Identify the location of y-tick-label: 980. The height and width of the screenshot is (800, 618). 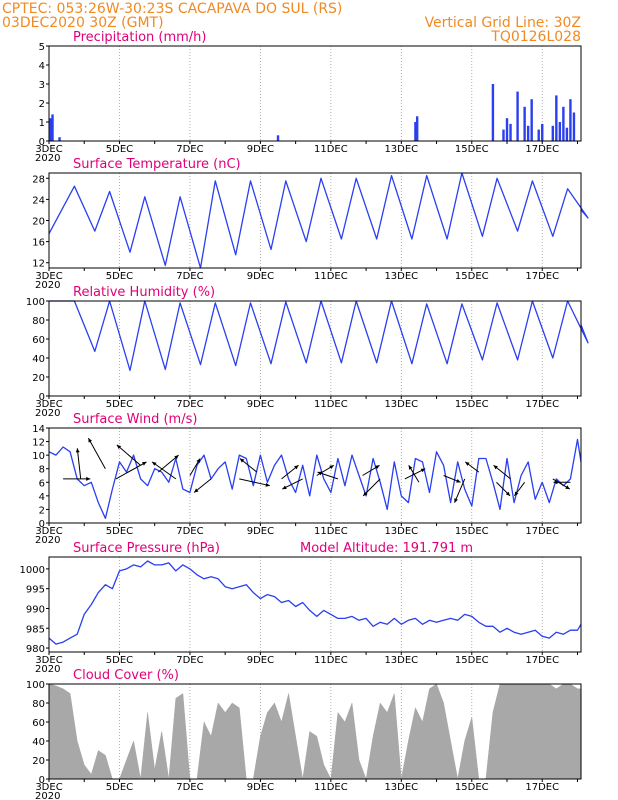
(35, 649).